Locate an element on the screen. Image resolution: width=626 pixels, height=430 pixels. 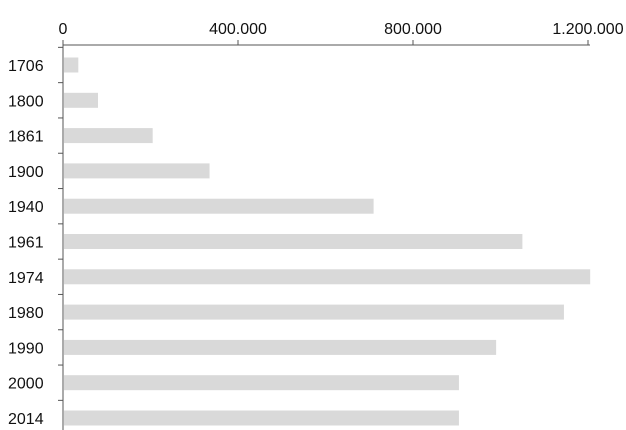
y-tick-label: 1900 is located at coordinates (26, 172).